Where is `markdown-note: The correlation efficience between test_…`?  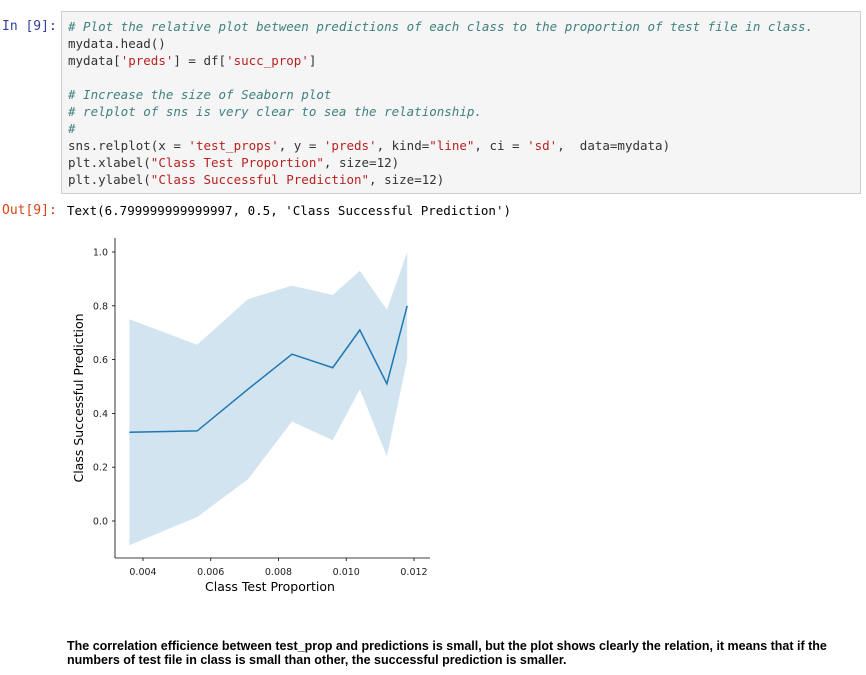
markdown-note: The correlation efficience between test_… is located at coordinates (447, 653).